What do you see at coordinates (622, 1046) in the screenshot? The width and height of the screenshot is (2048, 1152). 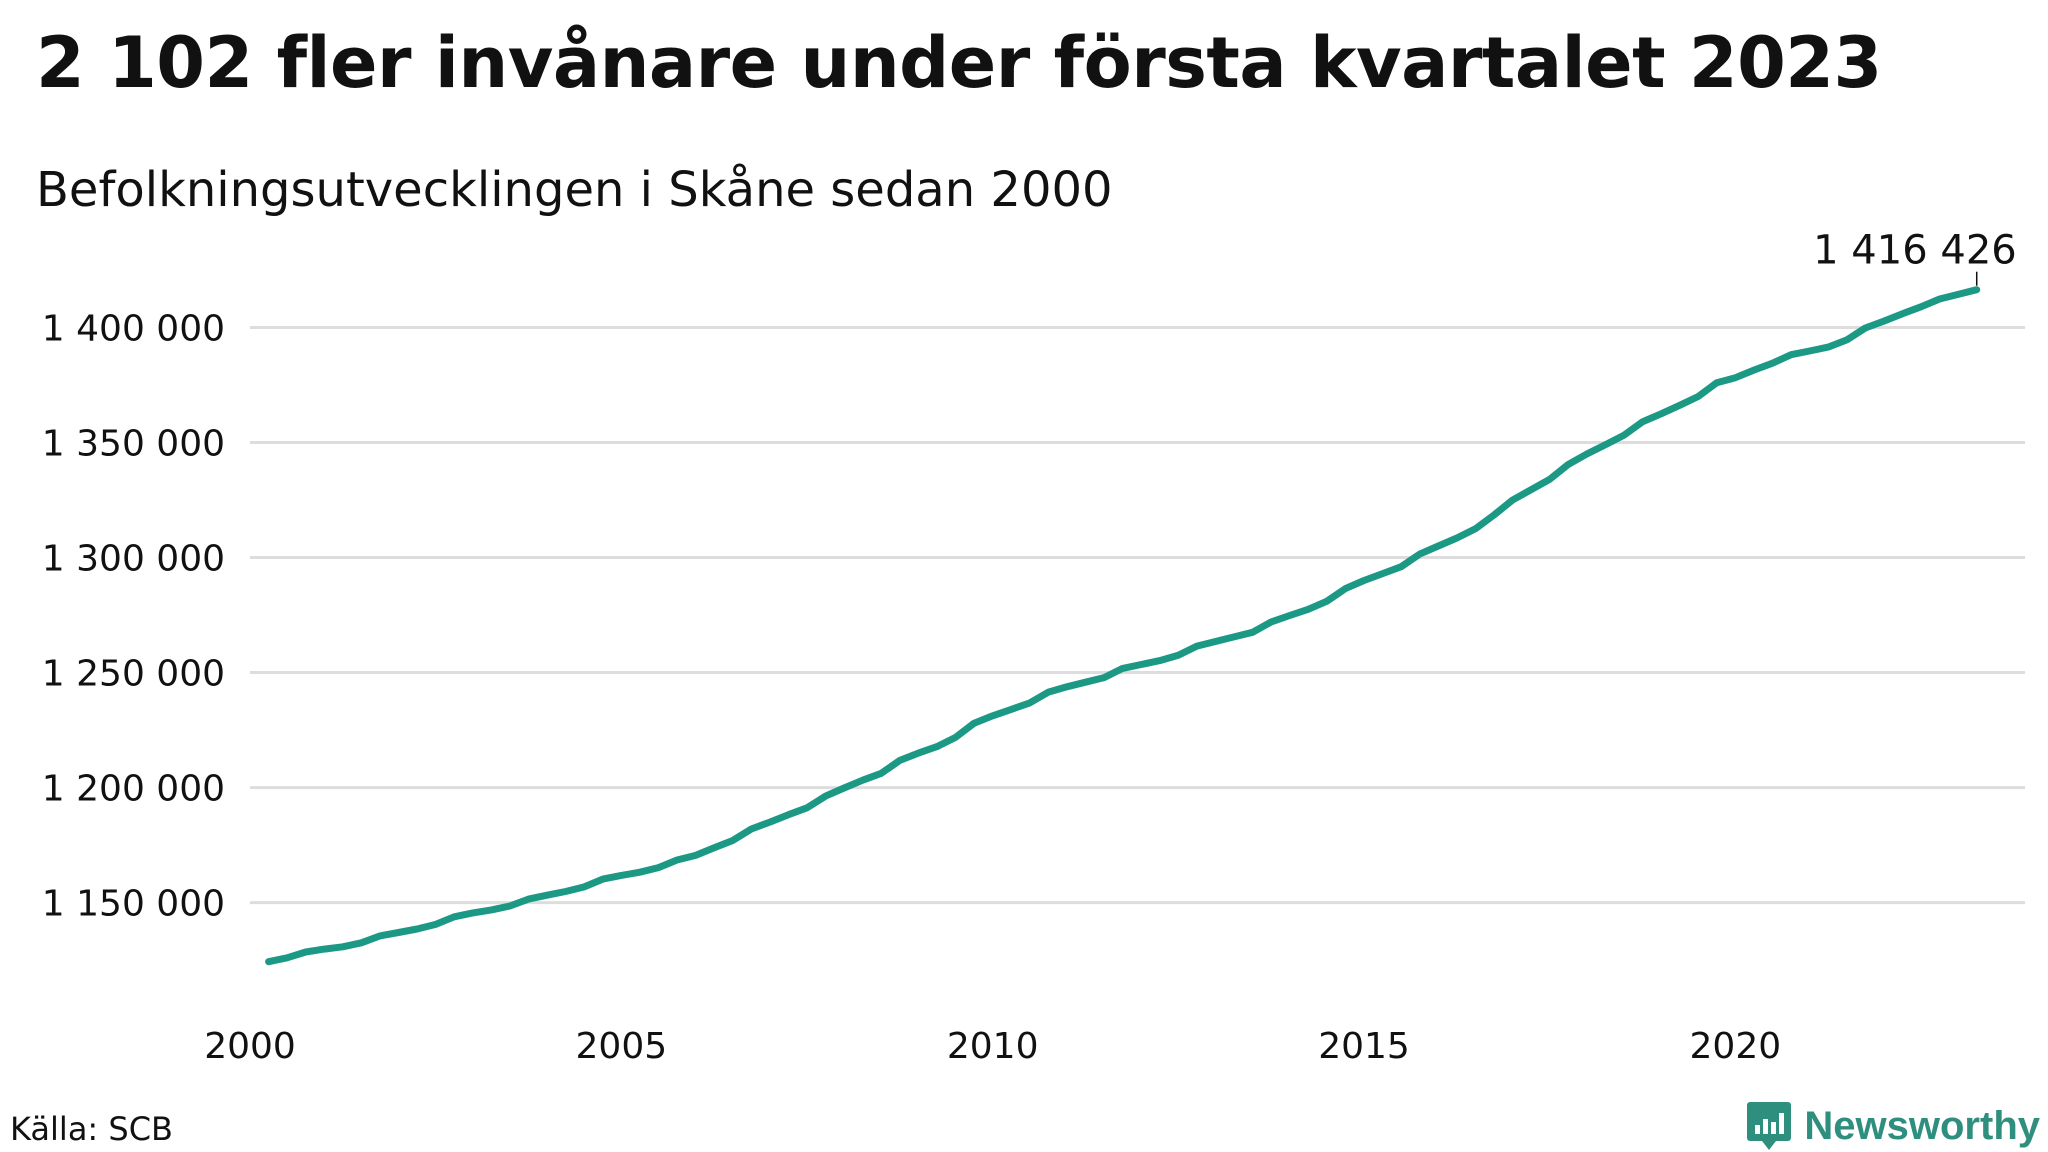 I see `x-tick-label: 2005` at bounding box center [622, 1046].